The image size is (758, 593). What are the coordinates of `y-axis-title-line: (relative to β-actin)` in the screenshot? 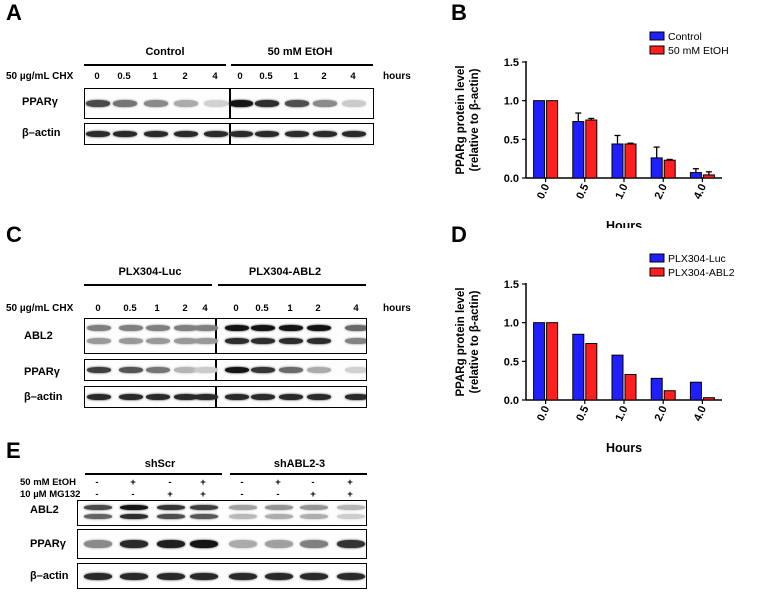 It's located at (475, 341).